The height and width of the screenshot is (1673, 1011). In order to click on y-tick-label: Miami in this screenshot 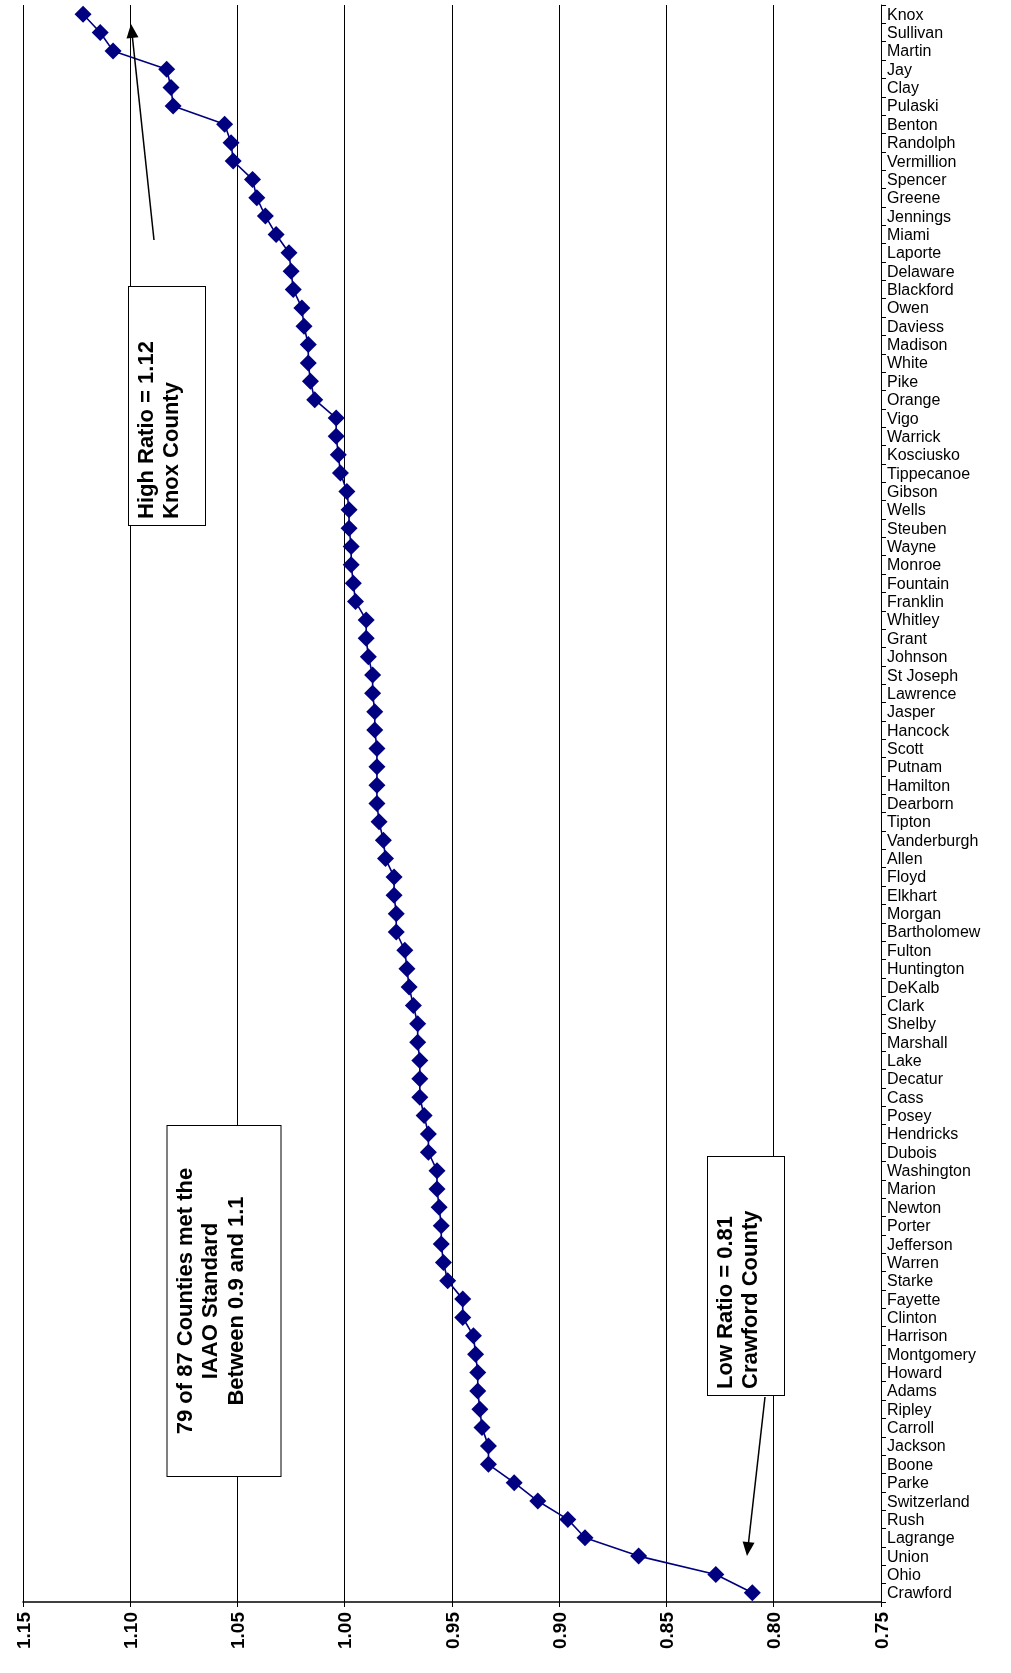, I will do `click(908, 234)`.